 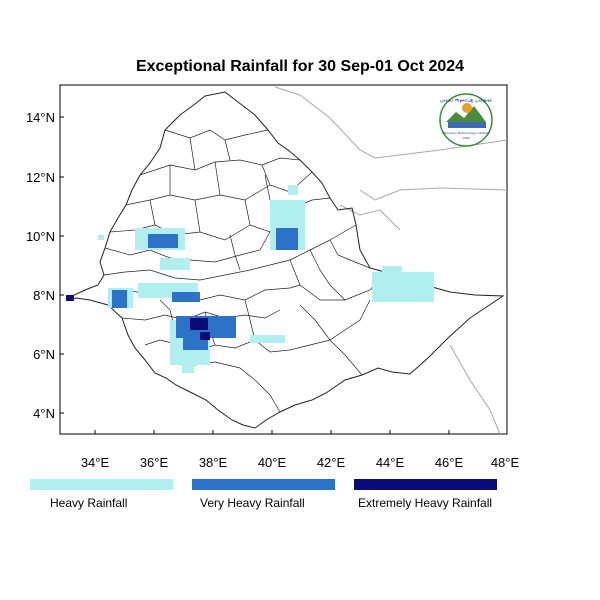 I want to click on legend-label-heavy: Heavy Rainfall, so click(x=89, y=503).